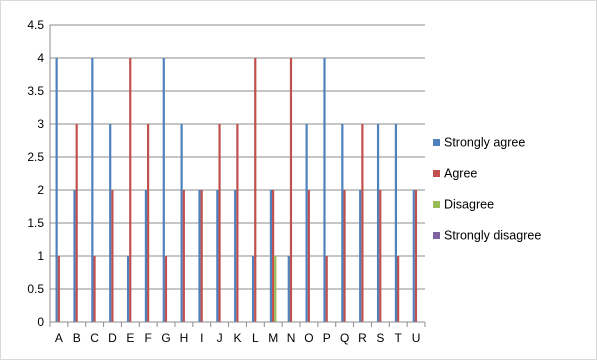 The width and height of the screenshot is (597, 360). I want to click on y-tick-label: 3.5, so click(35, 91).